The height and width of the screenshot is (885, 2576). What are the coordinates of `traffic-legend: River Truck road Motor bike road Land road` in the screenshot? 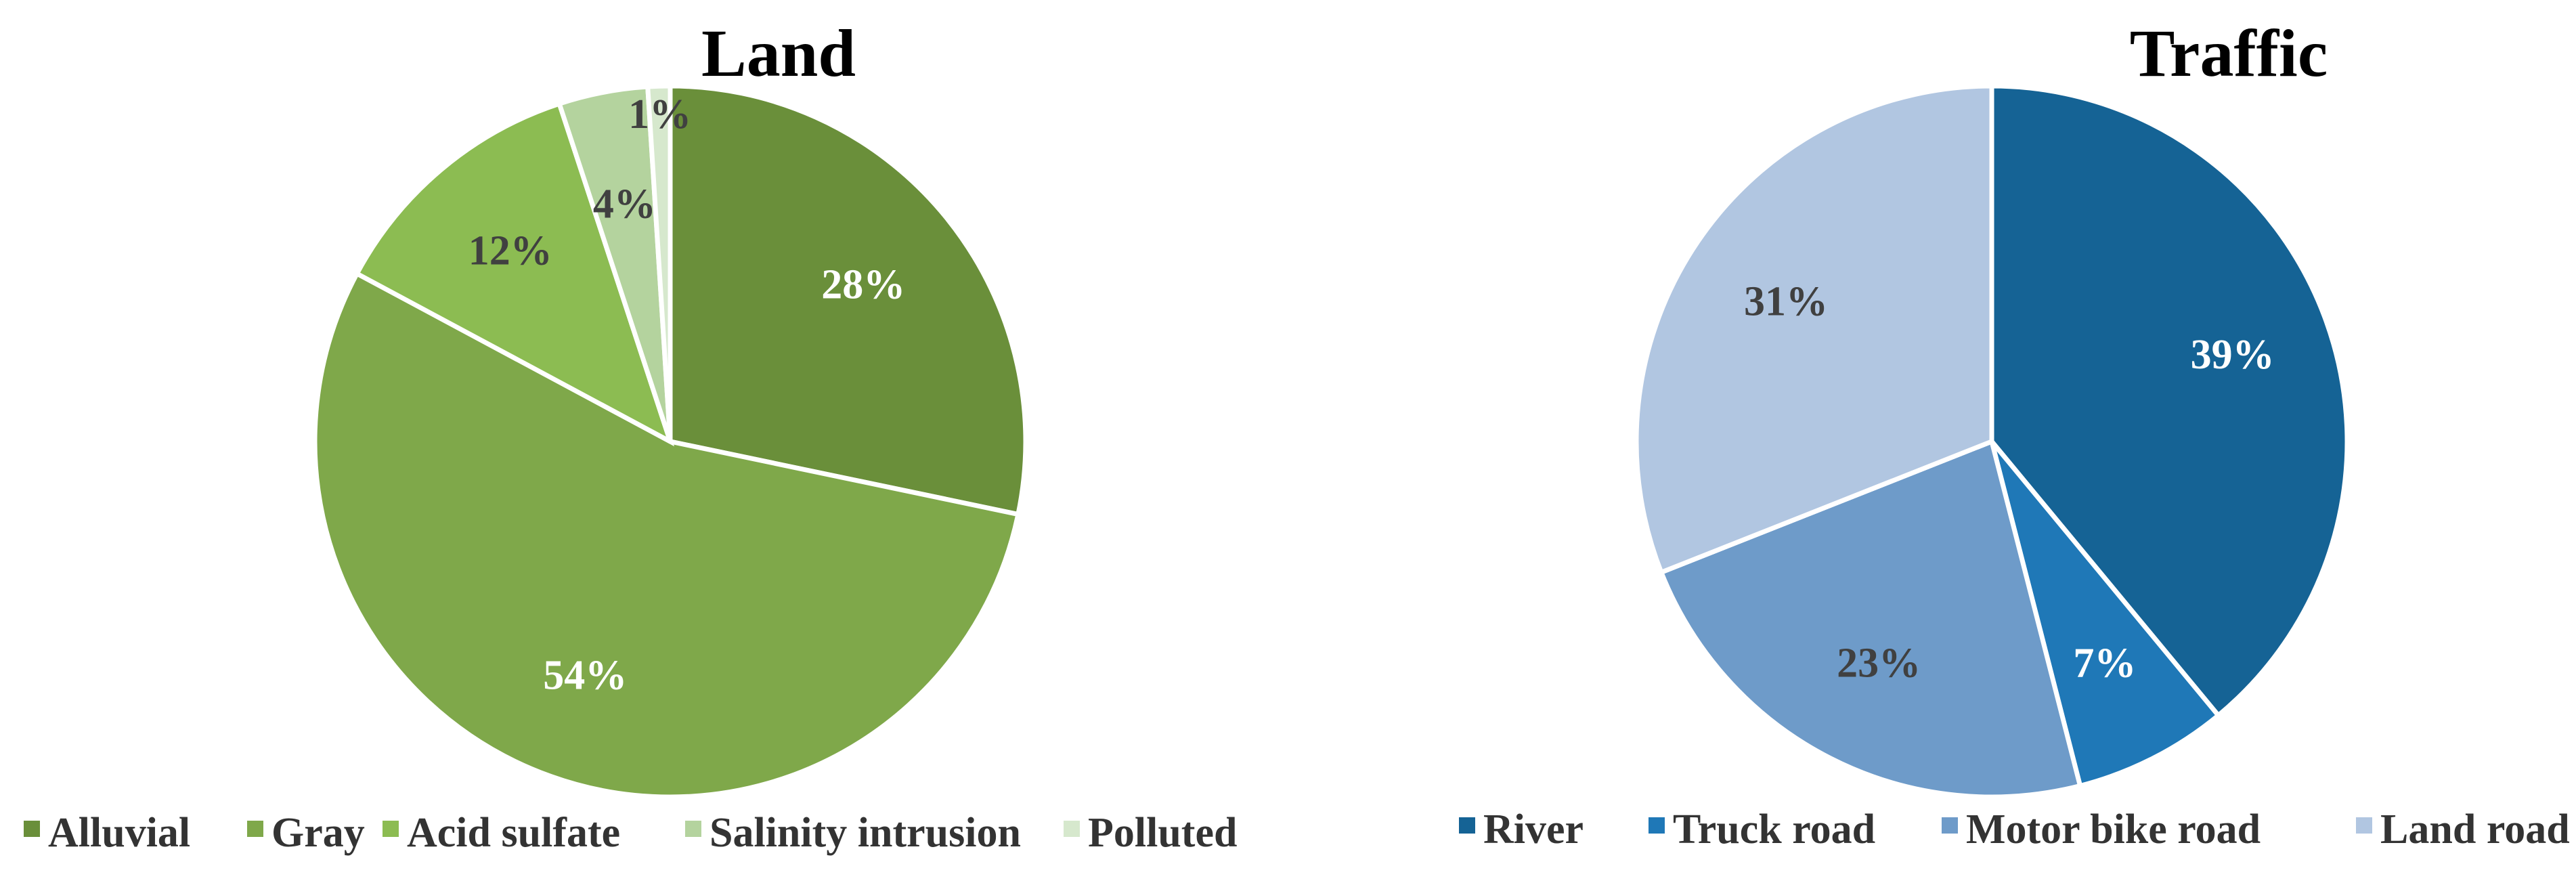 It's located at (2014, 829).